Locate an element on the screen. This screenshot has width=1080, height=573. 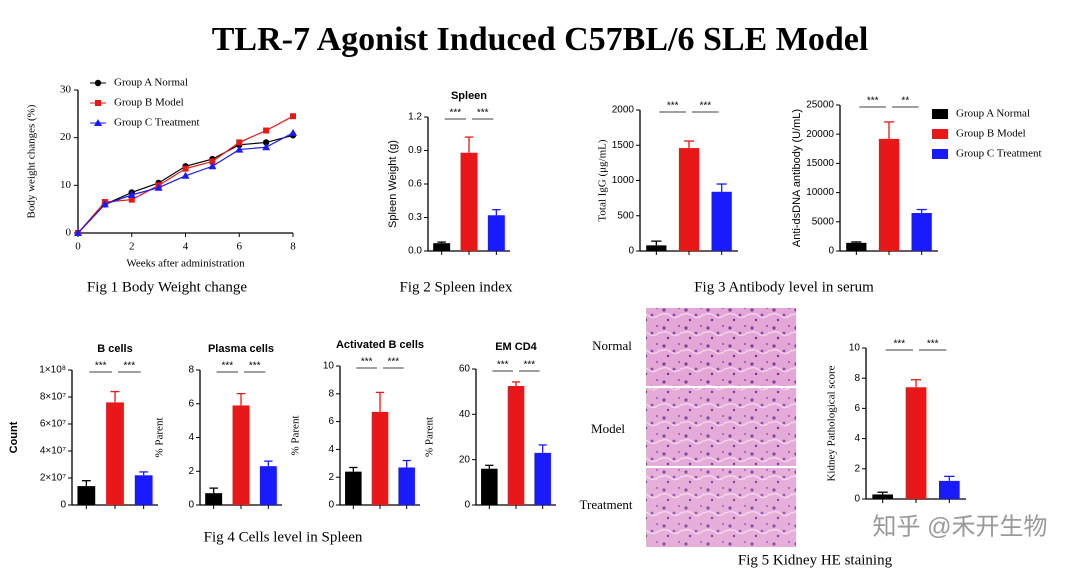
y-tick-label: 20 is located at coordinates (66, 137).